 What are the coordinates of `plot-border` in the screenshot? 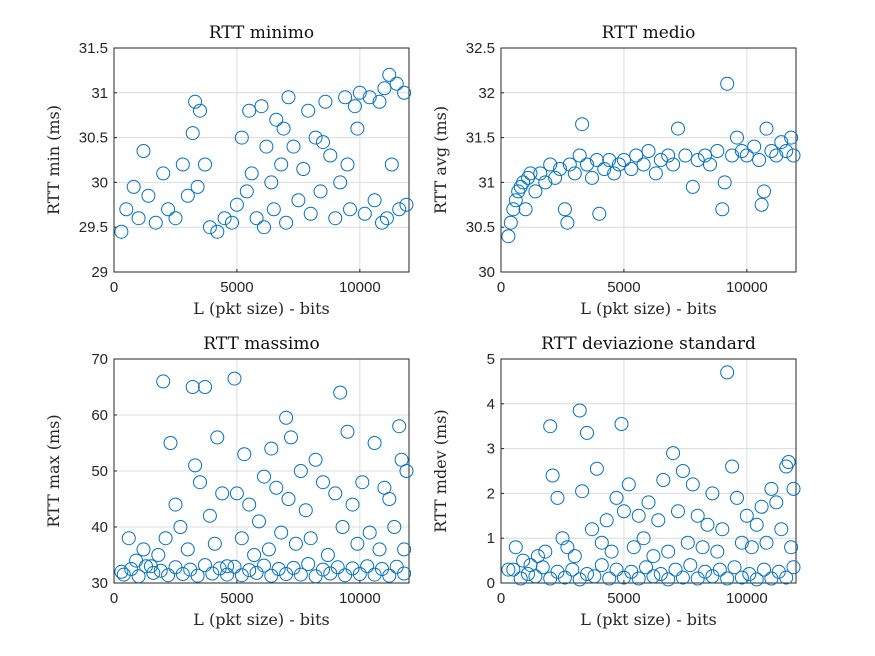 It's located at (261, 471).